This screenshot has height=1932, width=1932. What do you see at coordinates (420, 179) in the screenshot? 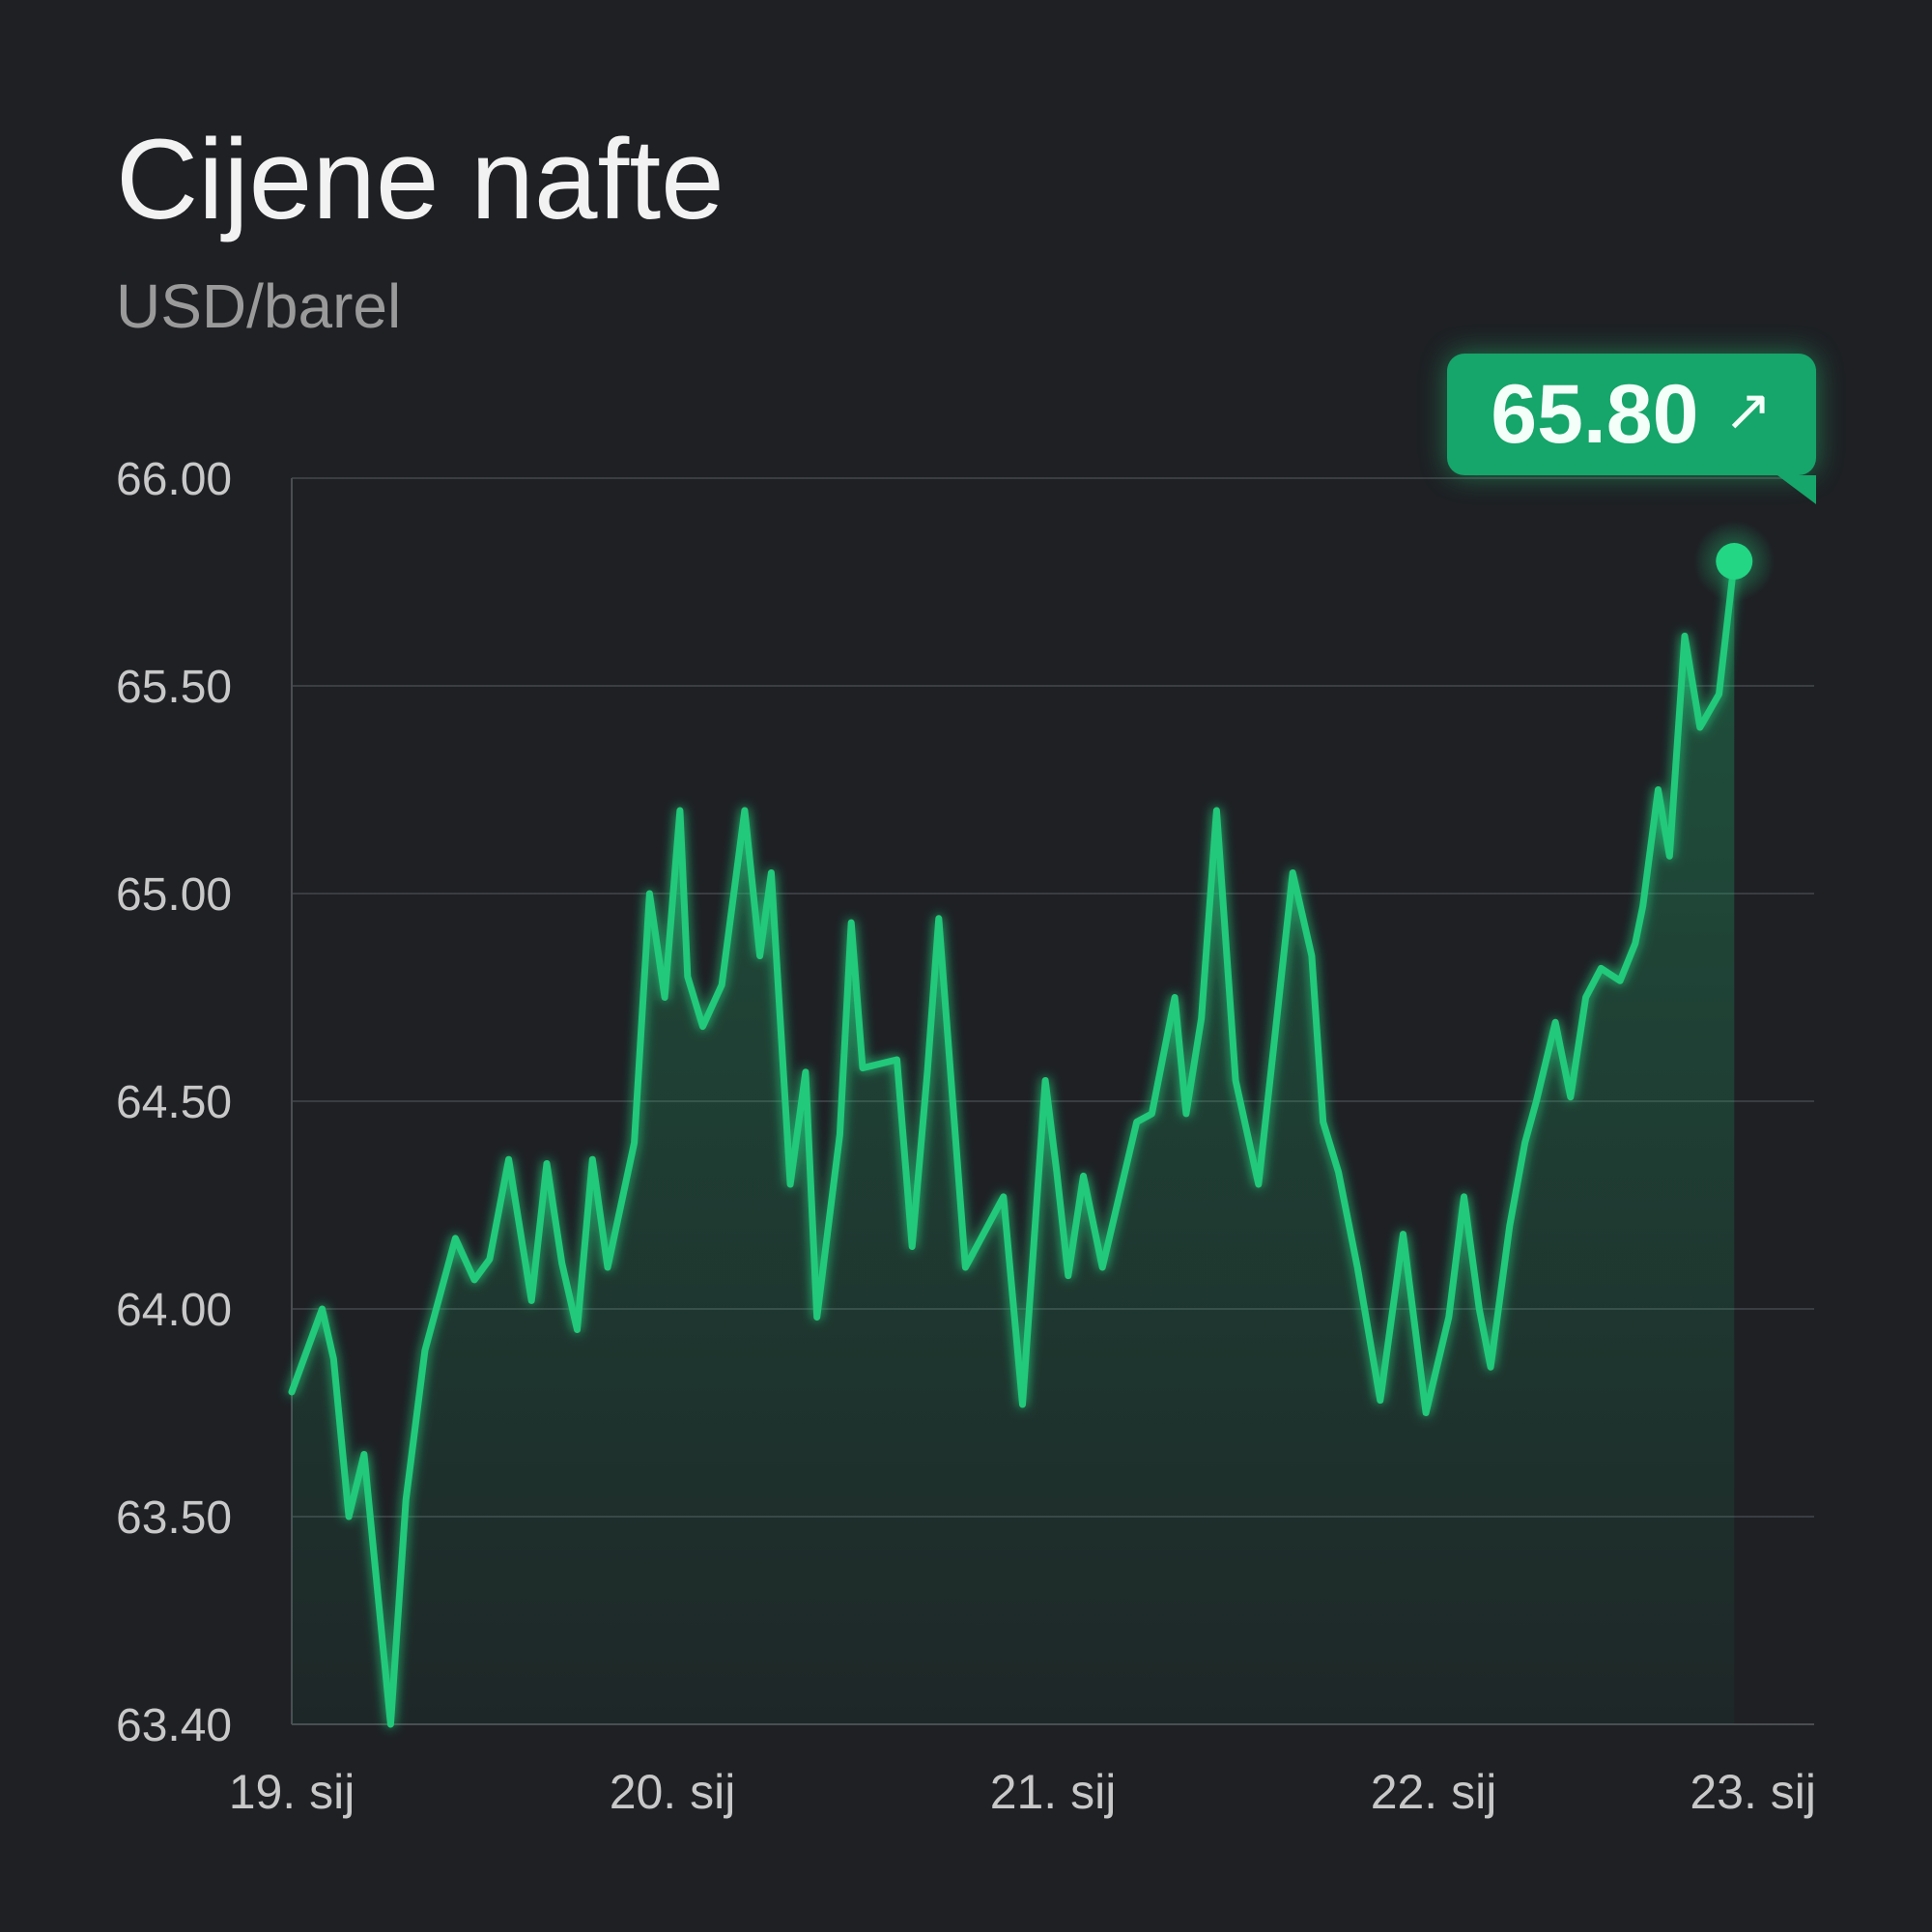
I see `chart-title: Cijene nafte` at bounding box center [420, 179].